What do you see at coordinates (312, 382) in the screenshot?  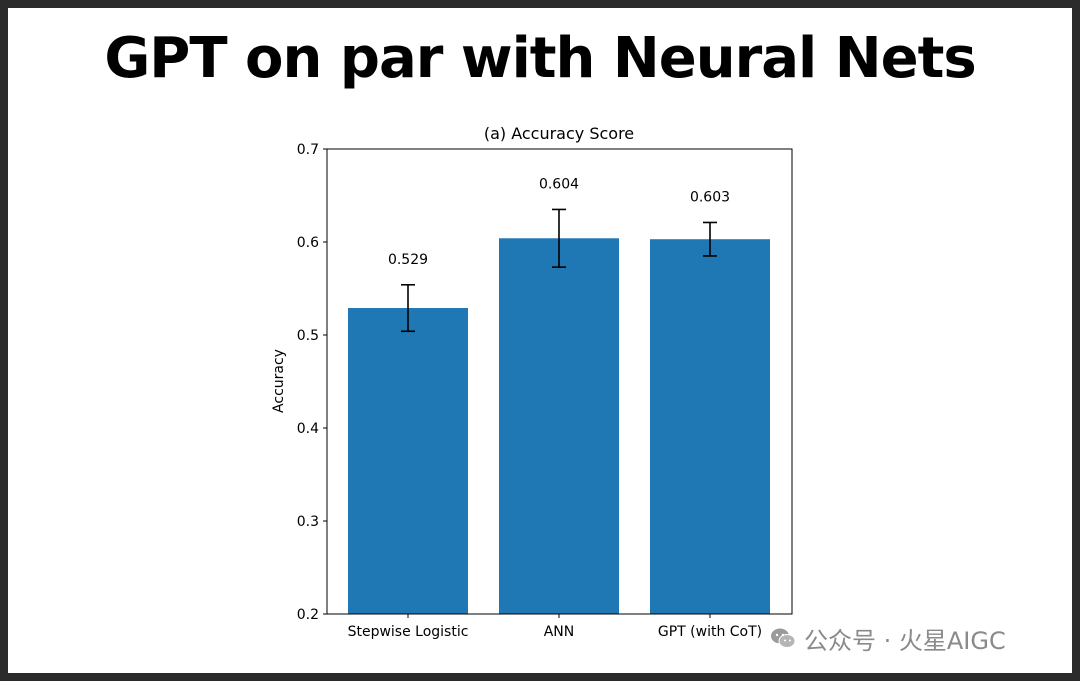 I see `y-axis: 0.2 0.3 0.4 0.5 0.6 0.7` at bounding box center [312, 382].